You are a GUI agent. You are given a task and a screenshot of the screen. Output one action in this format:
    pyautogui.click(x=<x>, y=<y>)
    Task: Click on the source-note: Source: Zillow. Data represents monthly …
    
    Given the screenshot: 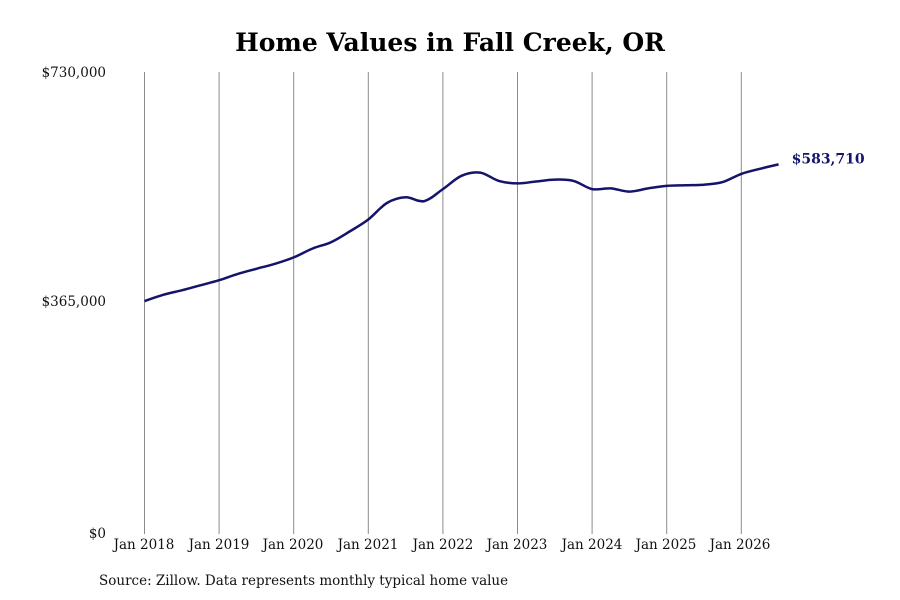 What is the action you would take?
    pyautogui.click(x=304, y=581)
    